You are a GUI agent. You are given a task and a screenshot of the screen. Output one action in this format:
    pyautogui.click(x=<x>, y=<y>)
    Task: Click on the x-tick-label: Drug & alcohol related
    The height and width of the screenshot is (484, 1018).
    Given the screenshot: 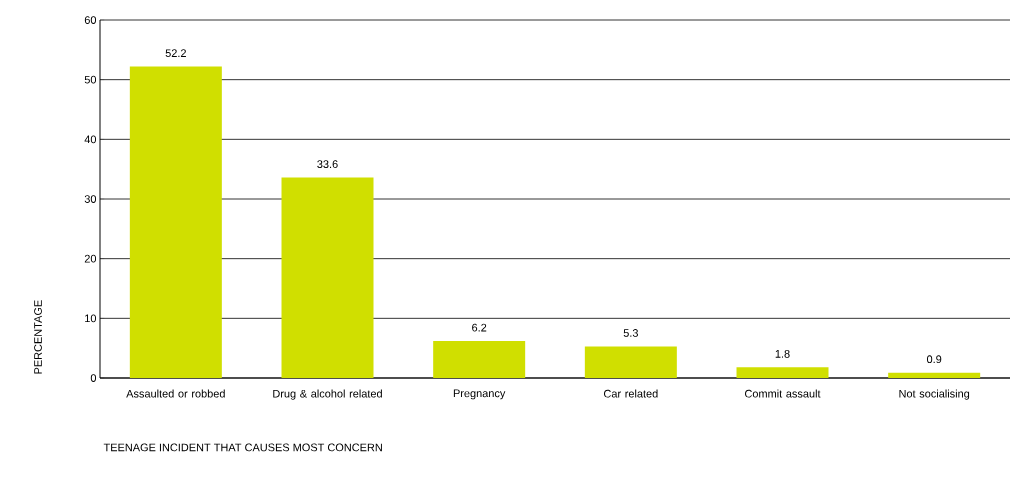 What is the action you would take?
    pyautogui.click(x=327, y=394)
    